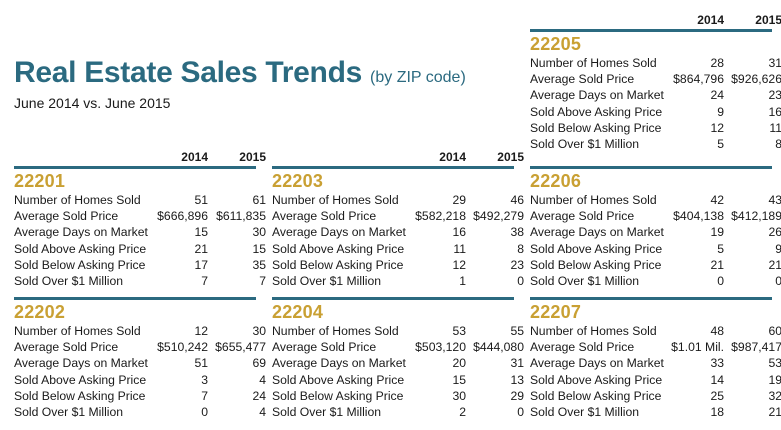  Describe the element at coordinates (201, 264) in the screenshot. I see `stat-value-2014: 17` at that location.